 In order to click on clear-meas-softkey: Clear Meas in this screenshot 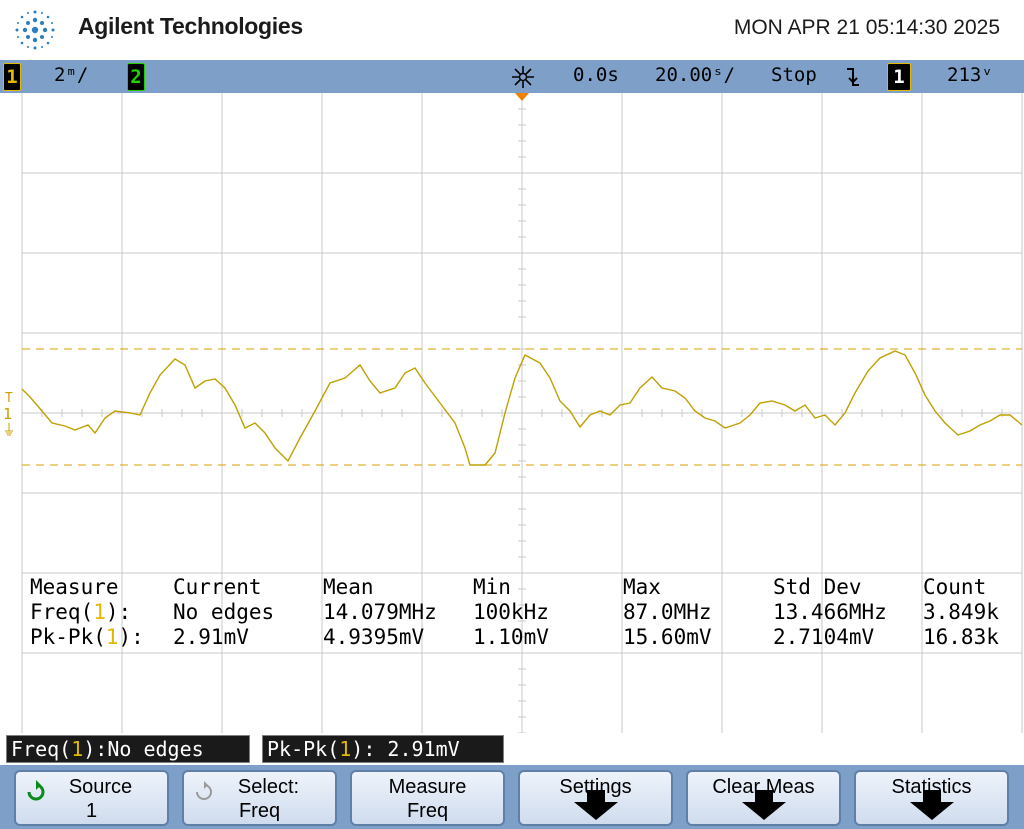, I will do `click(763, 798)`.